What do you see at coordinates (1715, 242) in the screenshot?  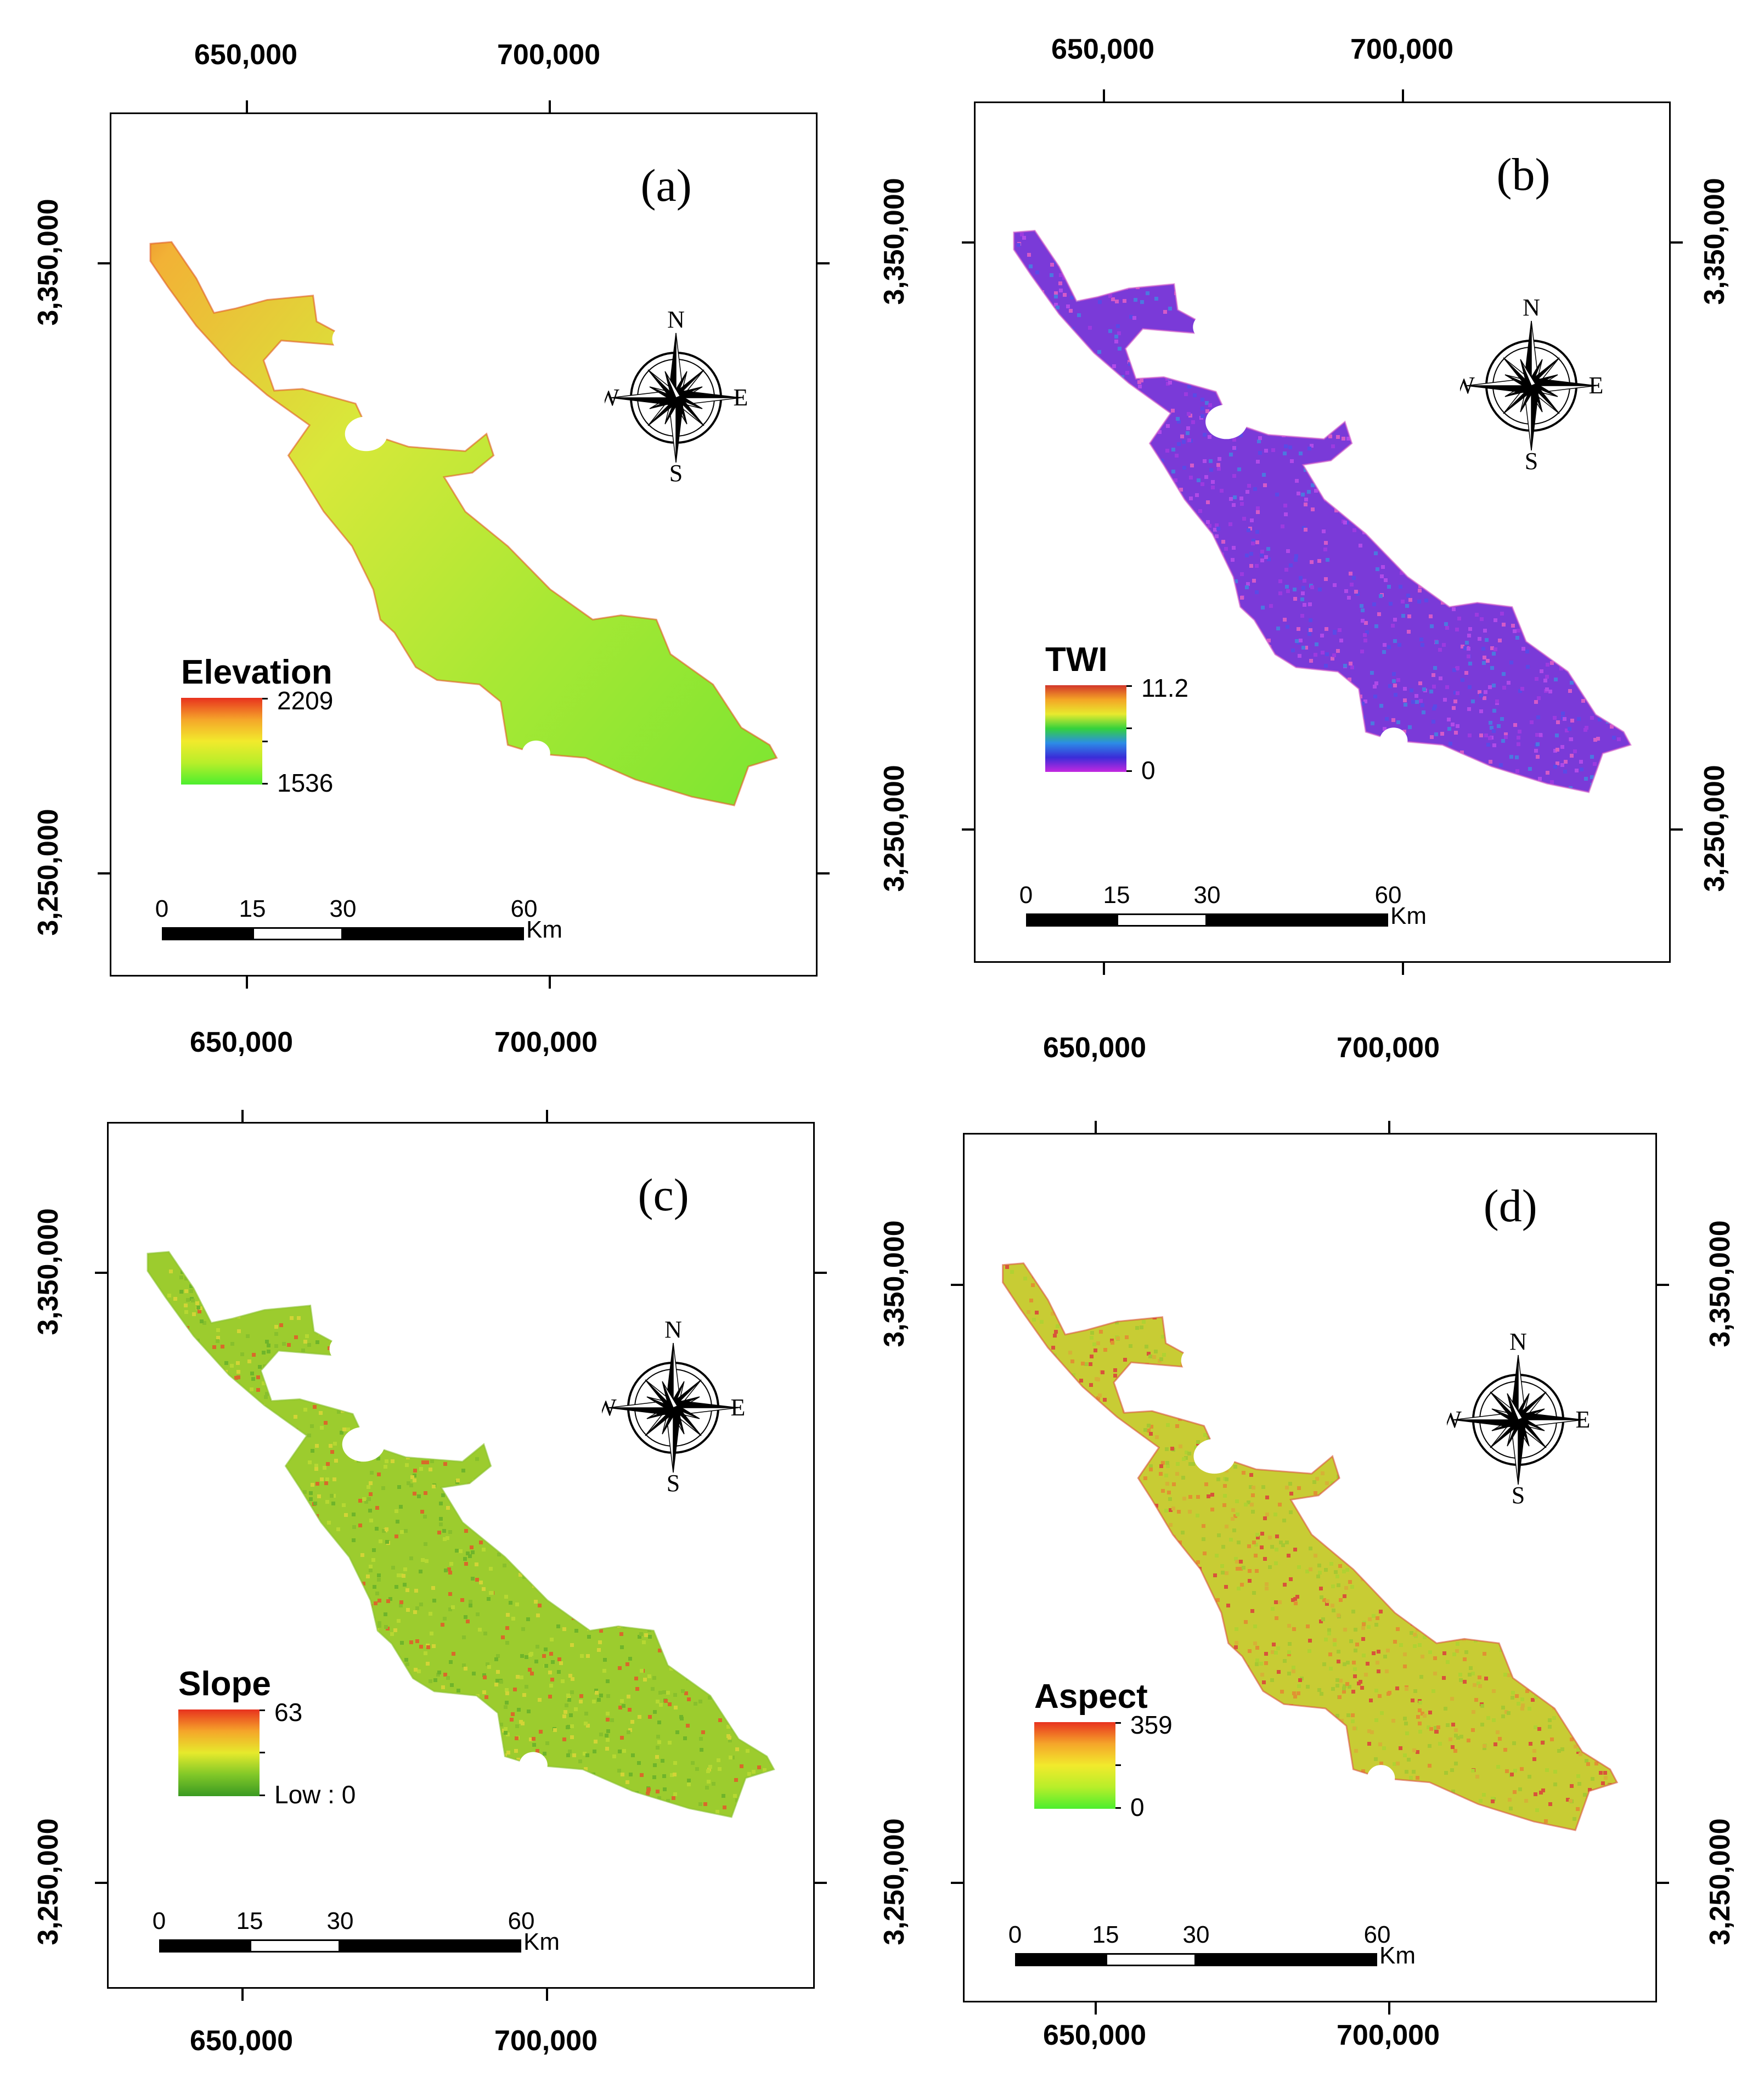 I see `y-tick-label-right: 3,350,000` at bounding box center [1715, 242].